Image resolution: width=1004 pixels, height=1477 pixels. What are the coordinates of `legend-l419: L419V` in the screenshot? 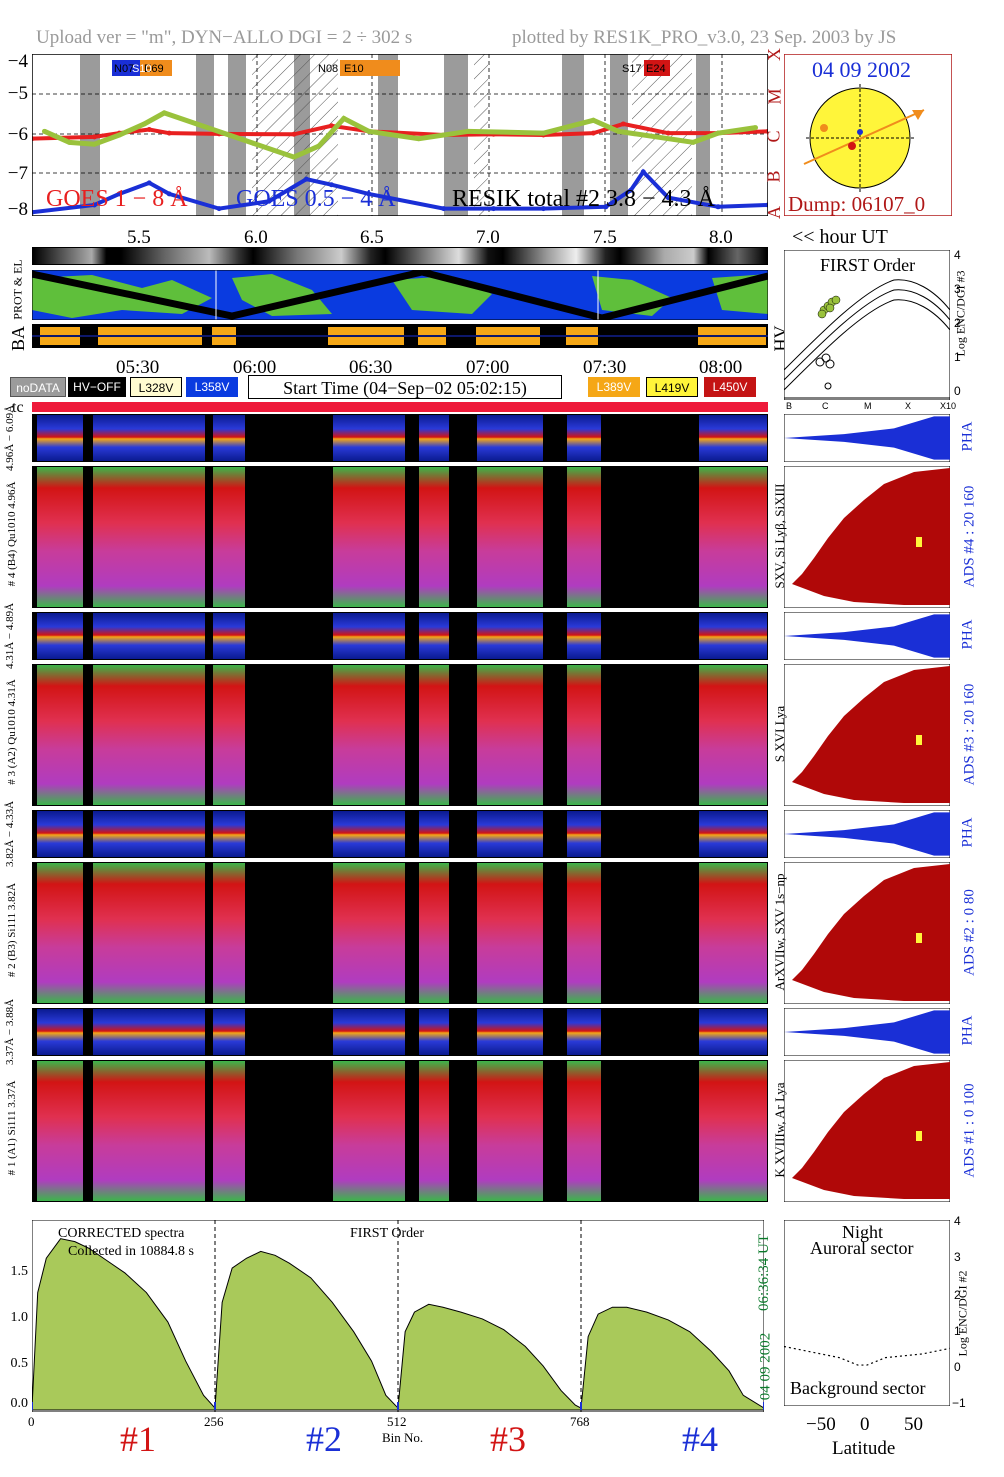 It's located at (672, 387).